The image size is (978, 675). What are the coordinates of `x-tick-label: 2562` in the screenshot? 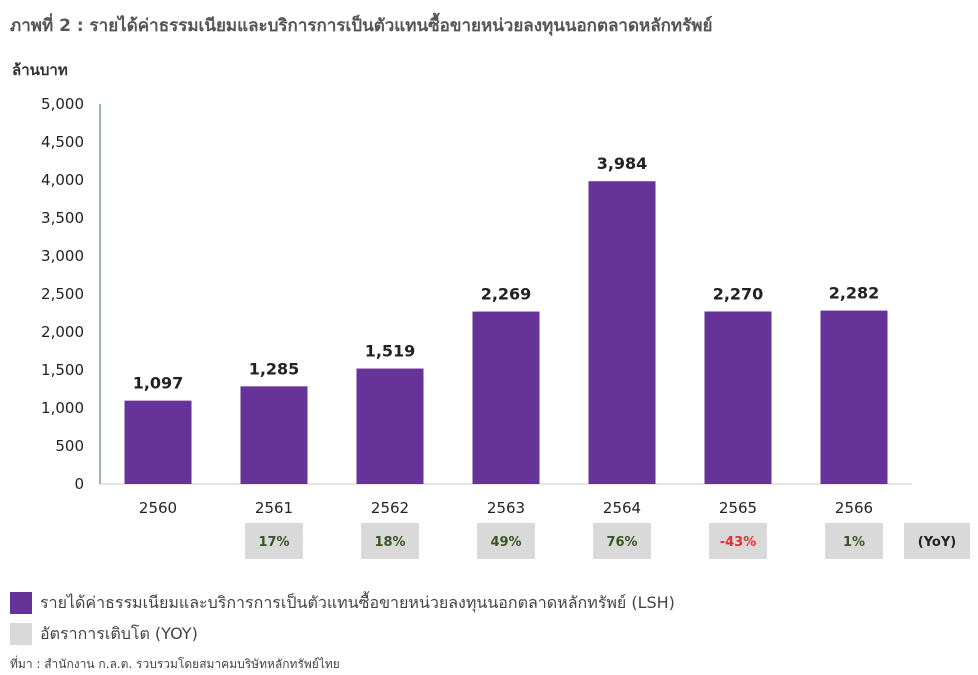 It's located at (390, 508).